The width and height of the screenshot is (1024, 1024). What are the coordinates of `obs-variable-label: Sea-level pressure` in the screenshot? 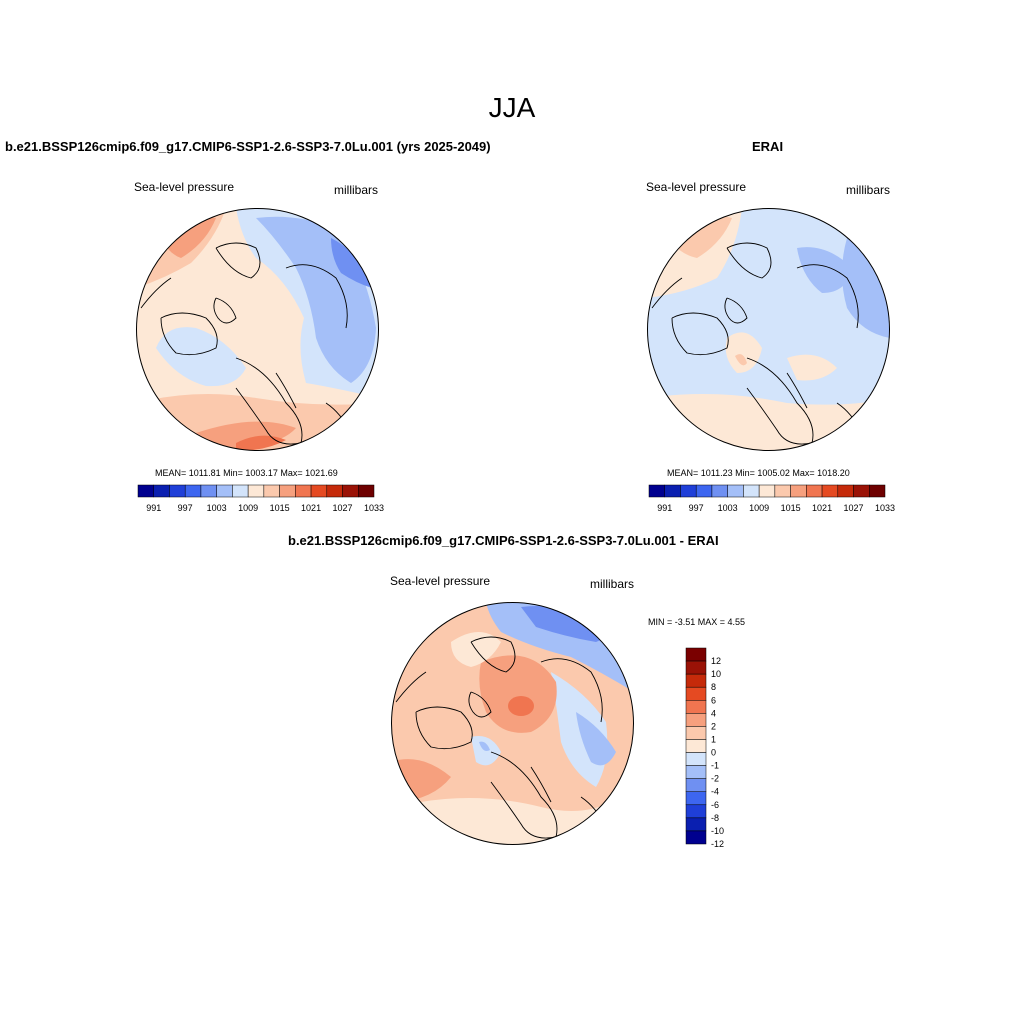 It's located at (696, 187).